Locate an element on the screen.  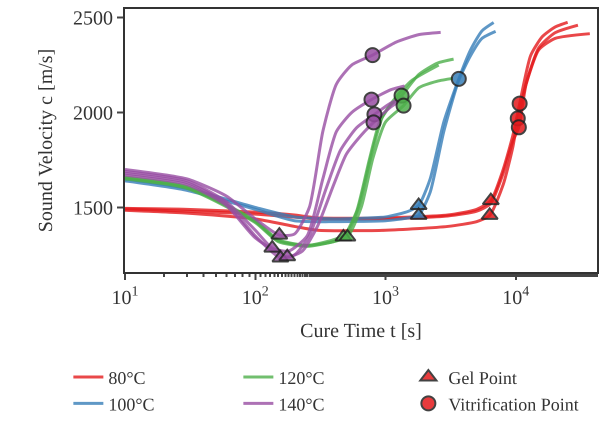
y-tick-label: 2500 is located at coordinates (93, 19).